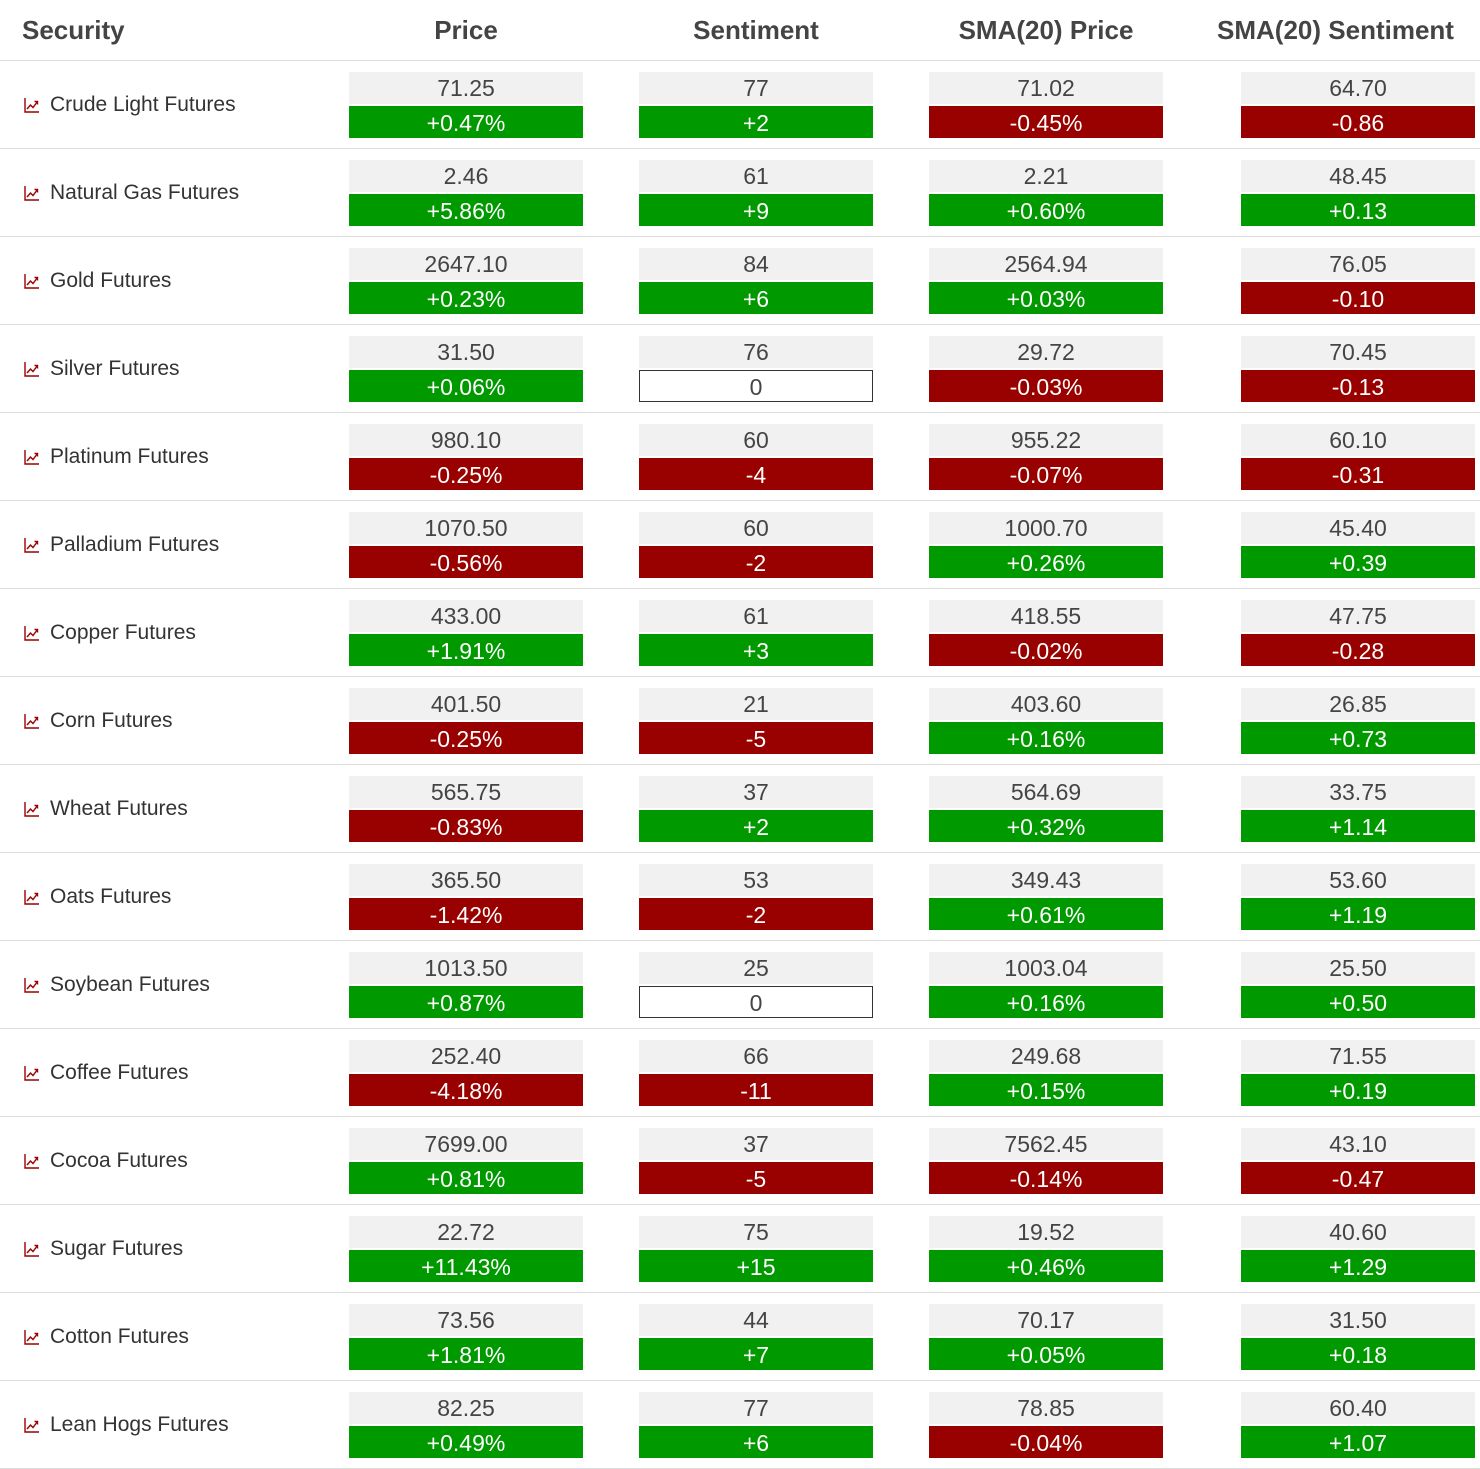 This screenshot has width=1480, height=1469. Describe the element at coordinates (119, 1336) in the screenshot. I see `security-name: Cotton Futures` at that location.